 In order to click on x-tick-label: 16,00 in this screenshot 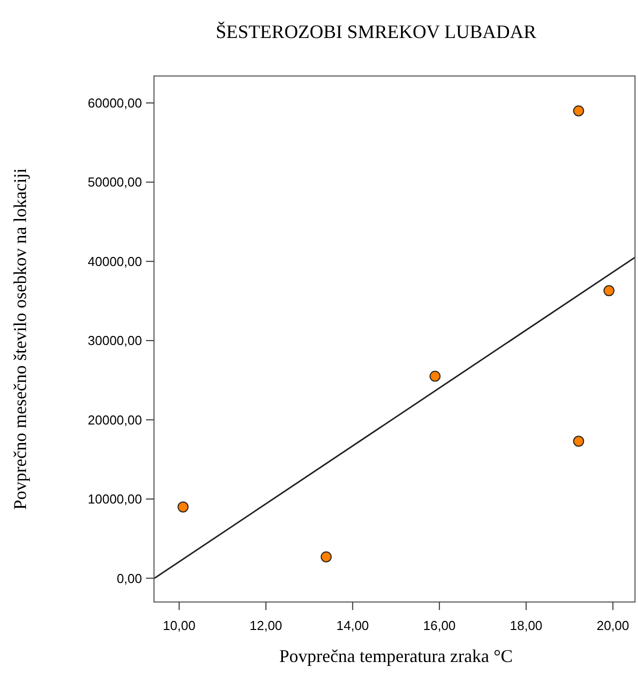, I will do `click(439, 625)`.